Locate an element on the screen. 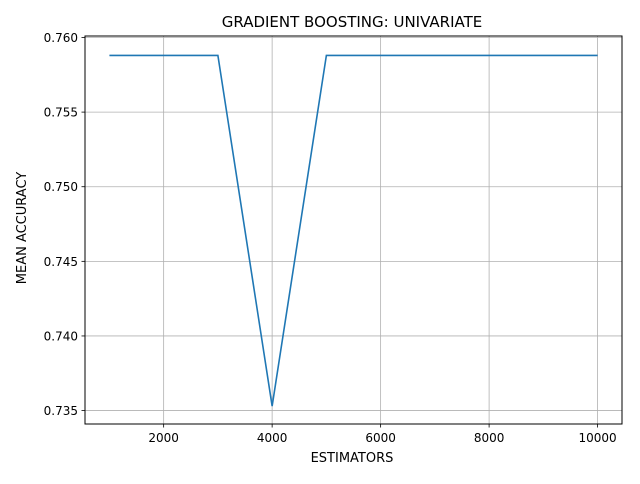 The image size is (640, 484). y-axis-label: MEAN ACCURACY is located at coordinates (22, 228).